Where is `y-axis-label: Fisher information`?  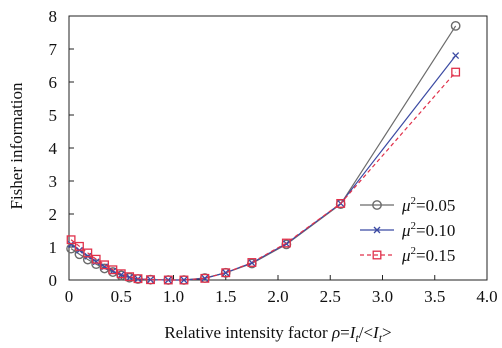
y-axis-label: Fisher information is located at coordinates (16, 146).